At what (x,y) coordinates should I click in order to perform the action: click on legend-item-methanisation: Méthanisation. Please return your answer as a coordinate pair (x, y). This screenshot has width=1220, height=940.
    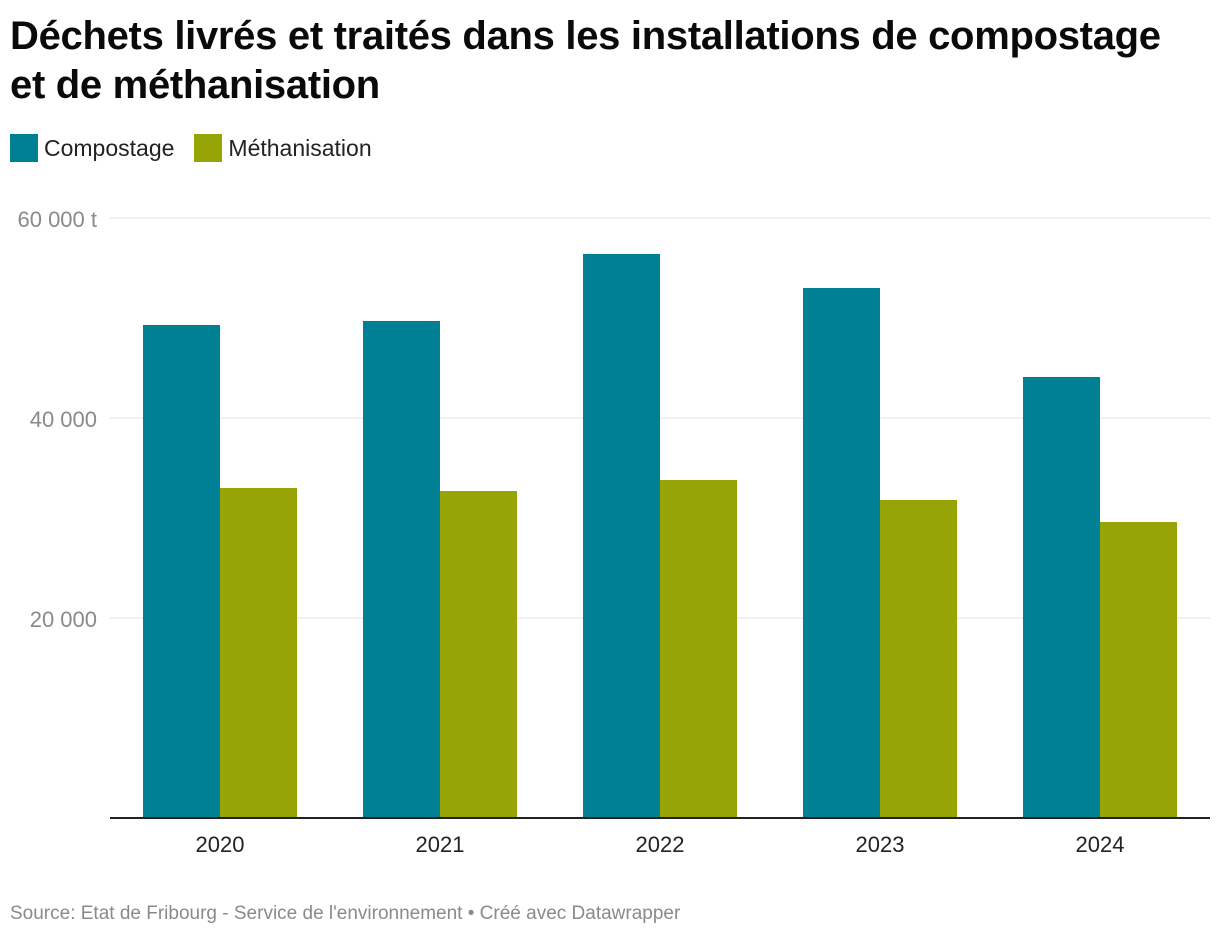
    Looking at the image, I should click on (283, 148).